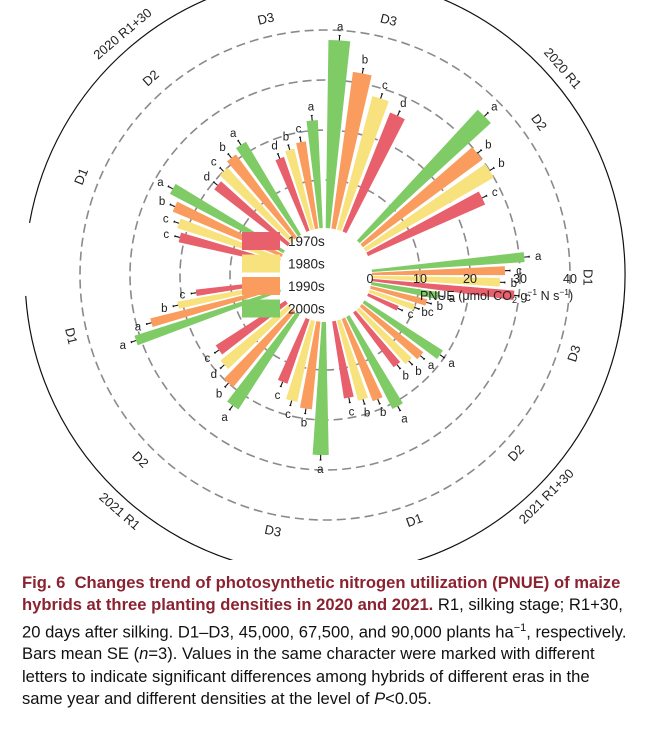 The image size is (650, 755). I want to click on bar-2021r130-d3-2000s, so click(404, 291).